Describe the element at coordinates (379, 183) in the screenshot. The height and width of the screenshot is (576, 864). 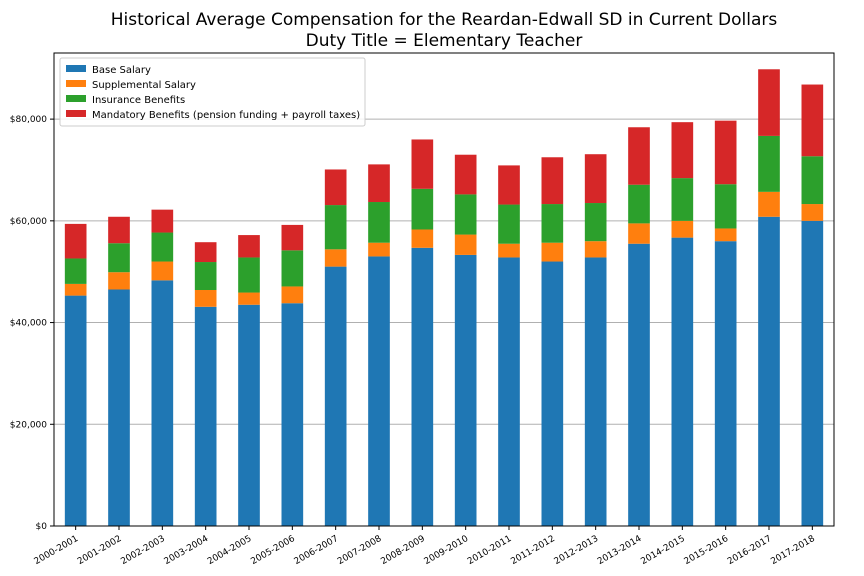
I see `bar-series-3-2007-2008` at that location.